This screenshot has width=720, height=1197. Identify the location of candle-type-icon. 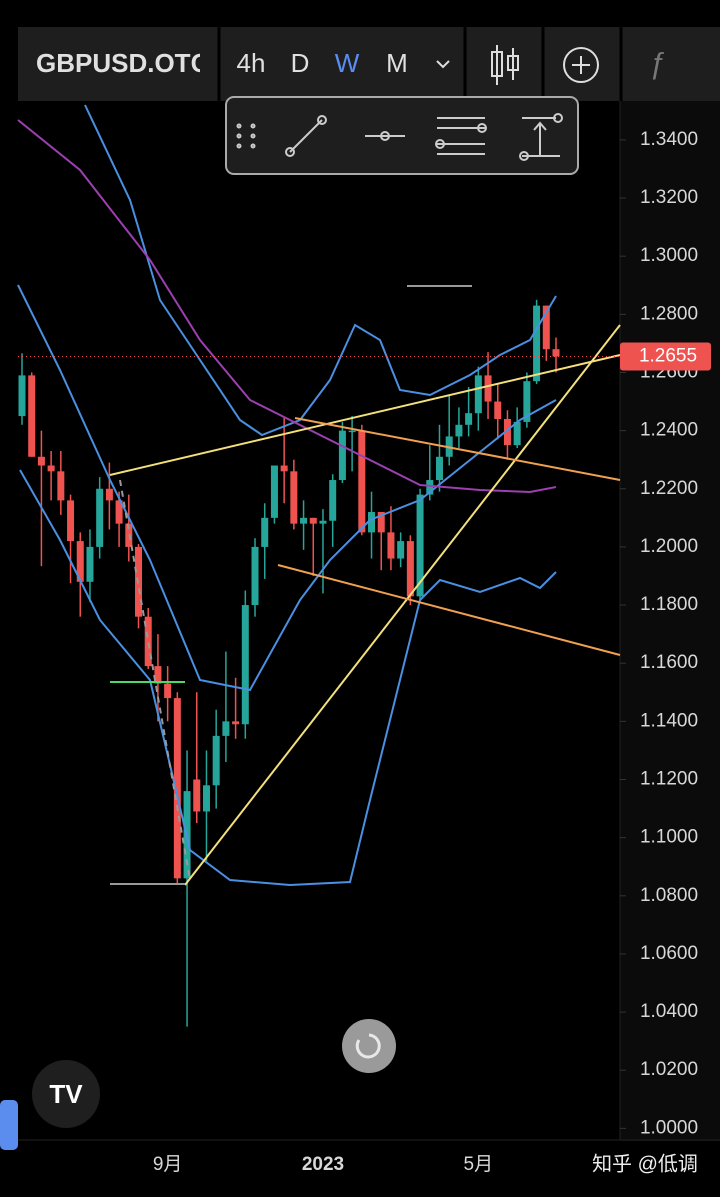
(505, 65).